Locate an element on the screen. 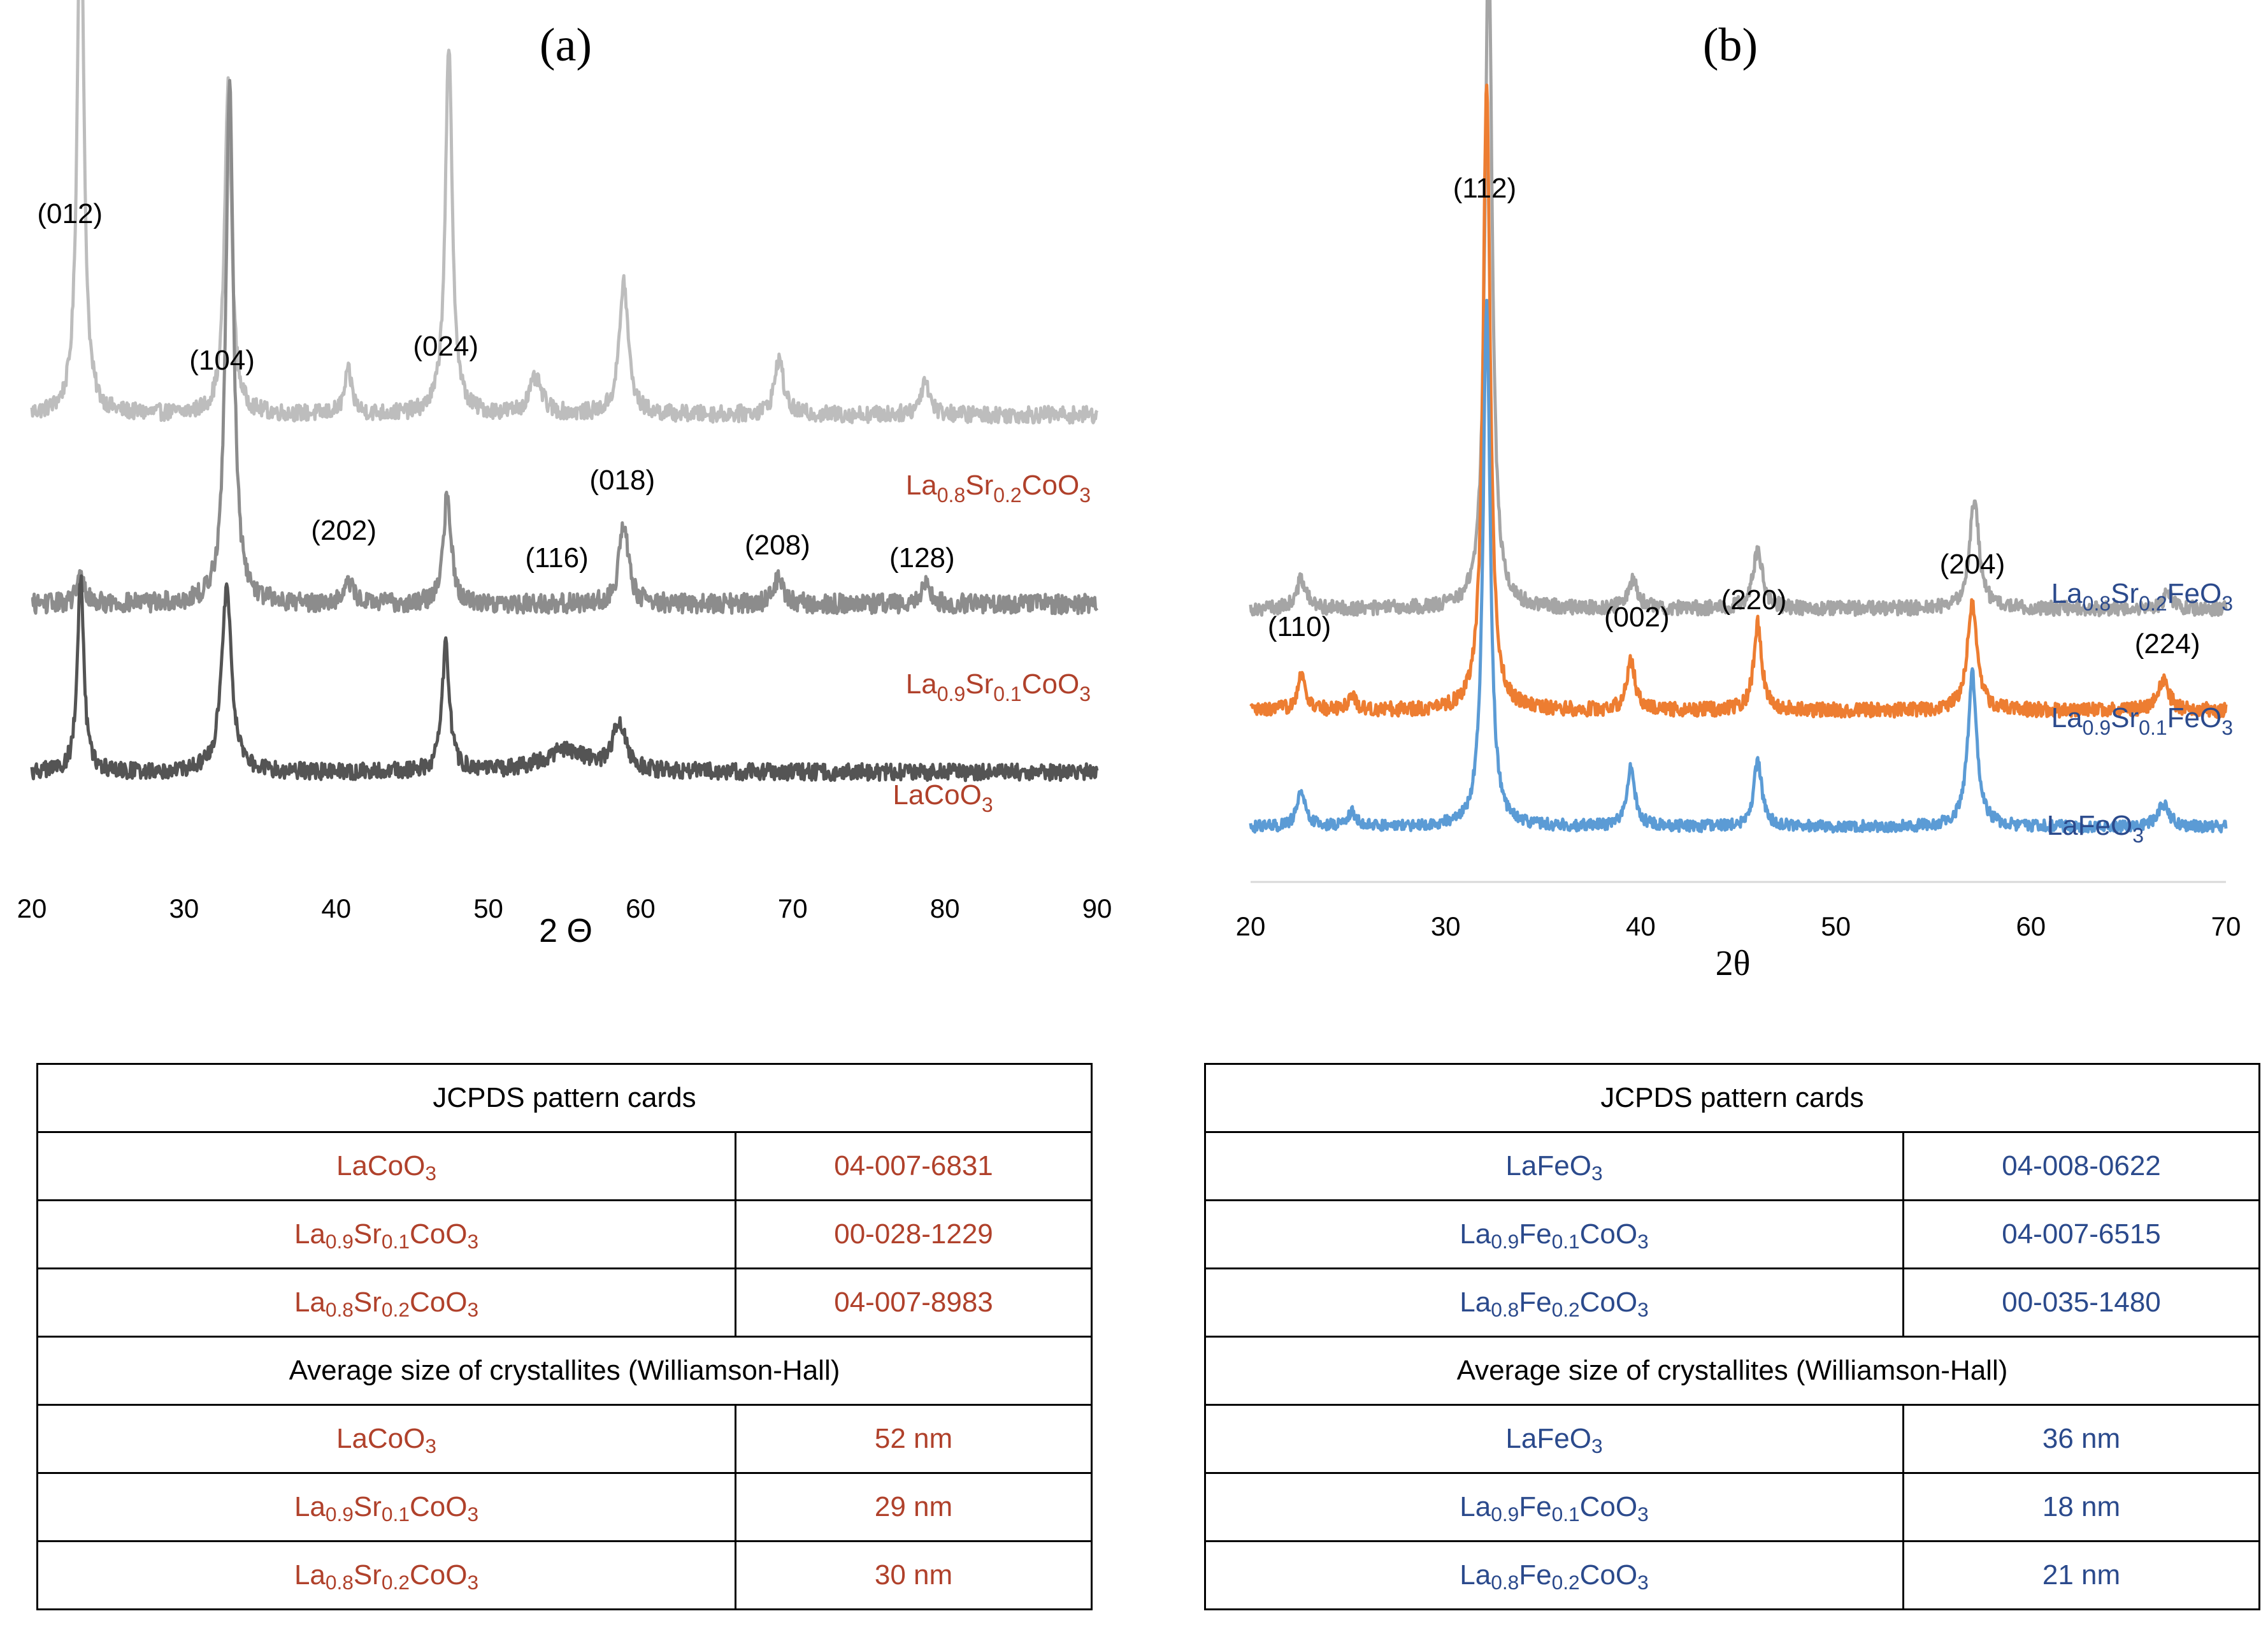 This screenshot has width=2268, height=1639. table-row: La0.8Sr0.2CoO3 30 nm is located at coordinates (564, 1575).